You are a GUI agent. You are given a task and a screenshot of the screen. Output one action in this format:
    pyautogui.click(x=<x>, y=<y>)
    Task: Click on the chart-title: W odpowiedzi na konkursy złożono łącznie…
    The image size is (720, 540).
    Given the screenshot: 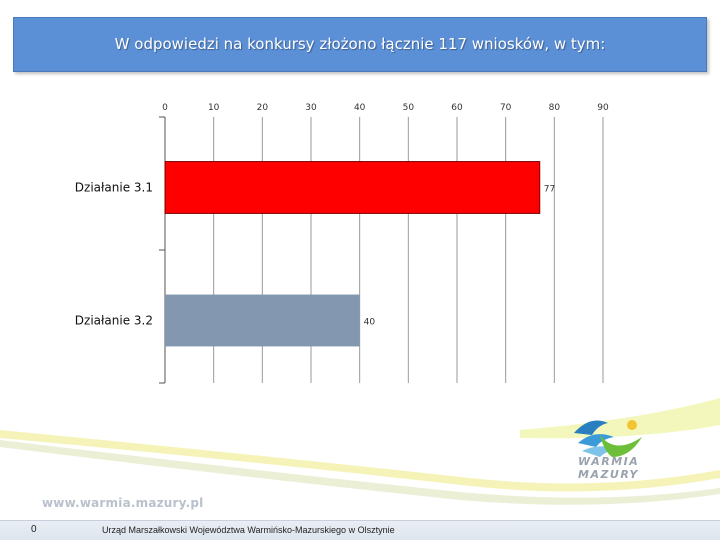 What is the action you would take?
    pyautogui.click(x=360, y=43)
    